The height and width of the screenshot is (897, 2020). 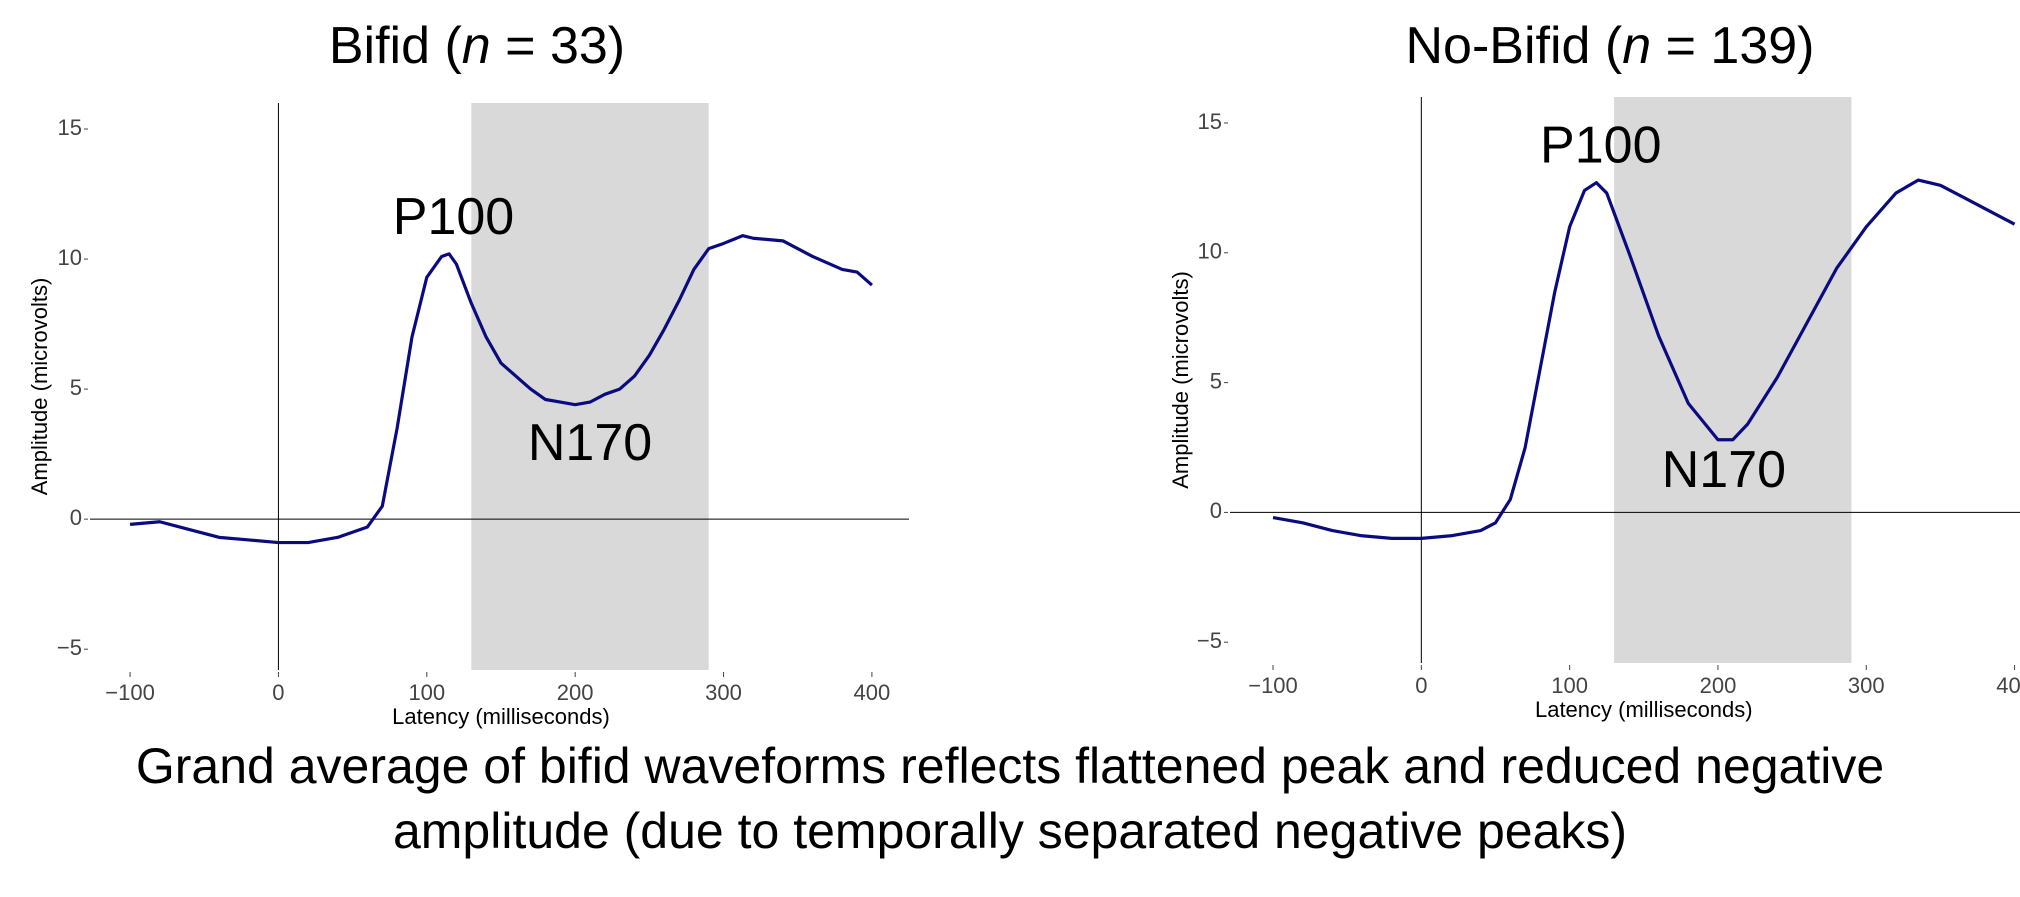 I want to click on chart-title: No-Bifid (n = 139), so click(x=1610, y=46).